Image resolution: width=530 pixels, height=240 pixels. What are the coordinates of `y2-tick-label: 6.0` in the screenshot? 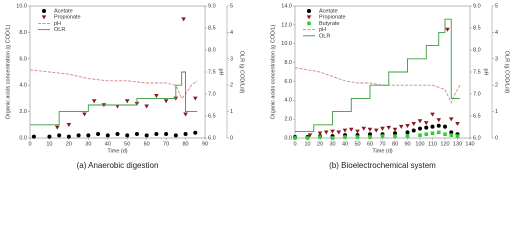 It's located at (477, 138).